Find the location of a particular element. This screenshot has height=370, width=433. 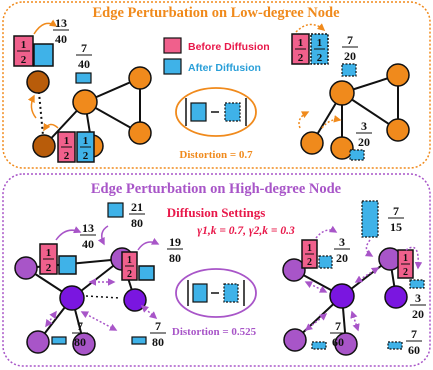

fraction-7-80-b: 7 80 is located at coordinates (158, 334).